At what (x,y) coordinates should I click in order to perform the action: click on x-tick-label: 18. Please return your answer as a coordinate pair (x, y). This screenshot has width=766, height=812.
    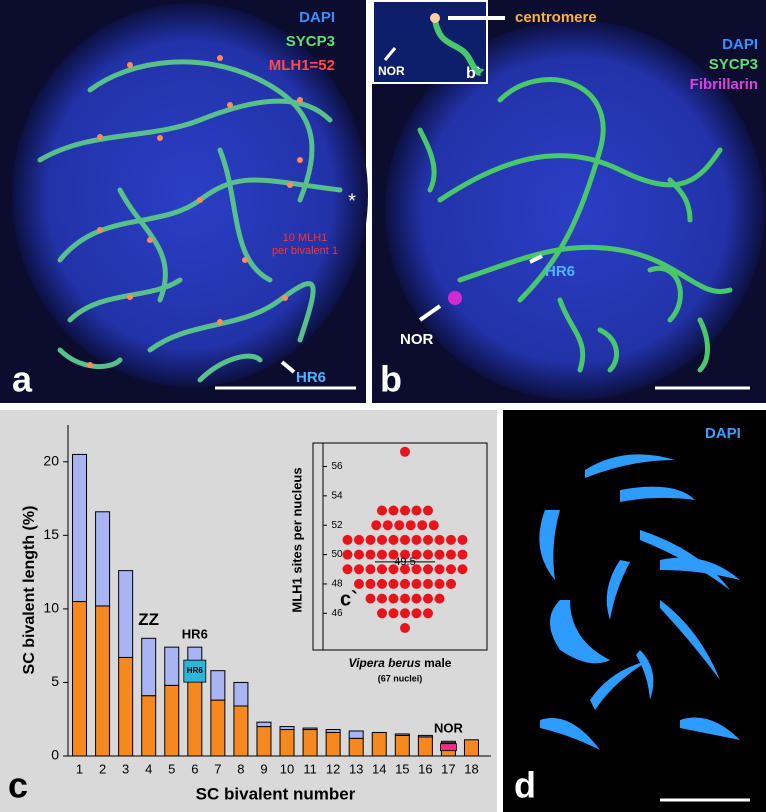
    Looking at the image, I should click on (471, 768).